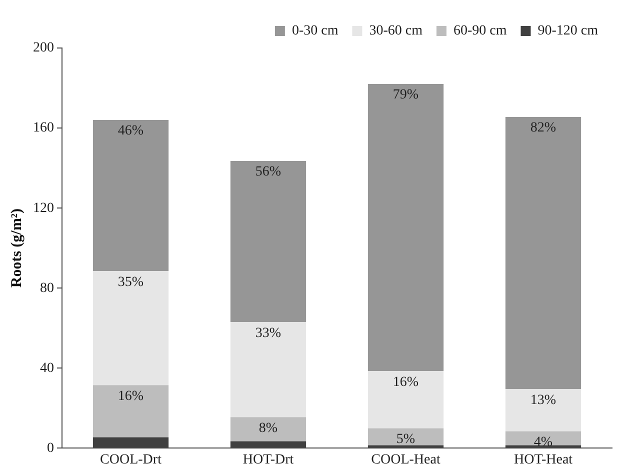 The width and height of the screenshot is (622, 475). Describe the element at coordinates (405, 95) in the screenshot. I see `annotation: 79%` at that location.